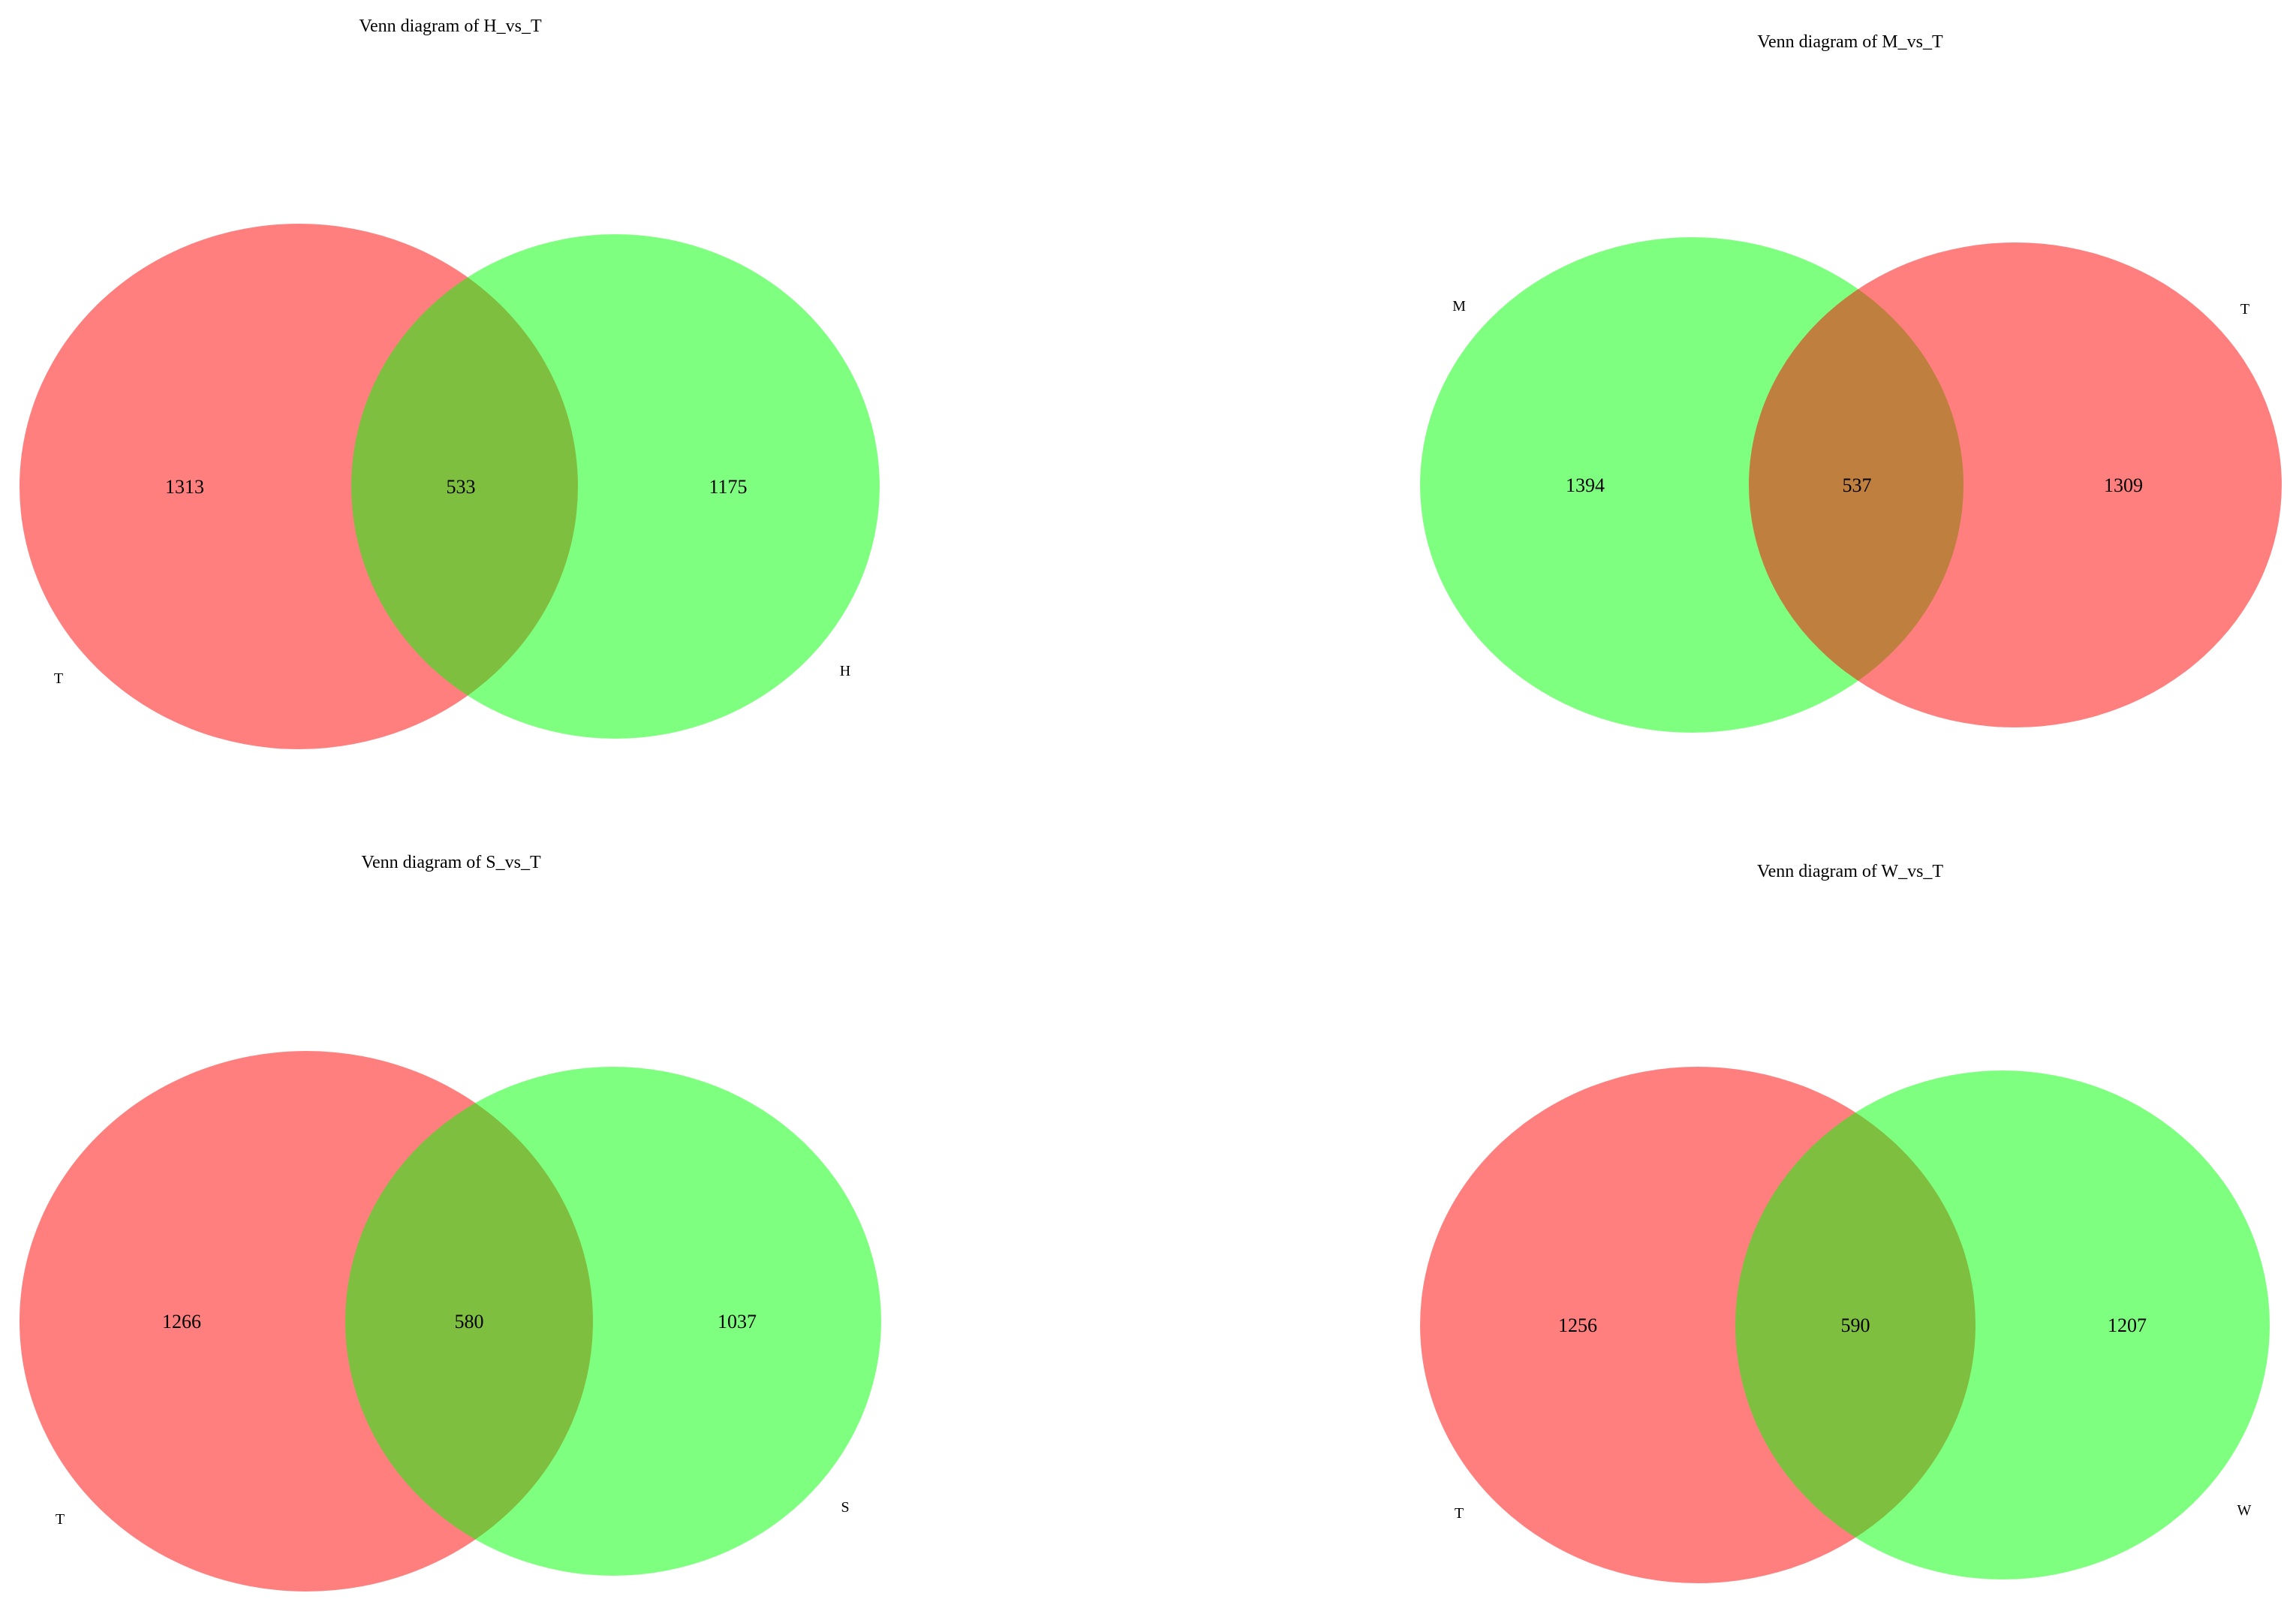 The height and width of the screenshot is (1611, 2296). Describe the element at coordinates (1585, 485) in the screenshot. I see `left-only-count: 1394` at that location.